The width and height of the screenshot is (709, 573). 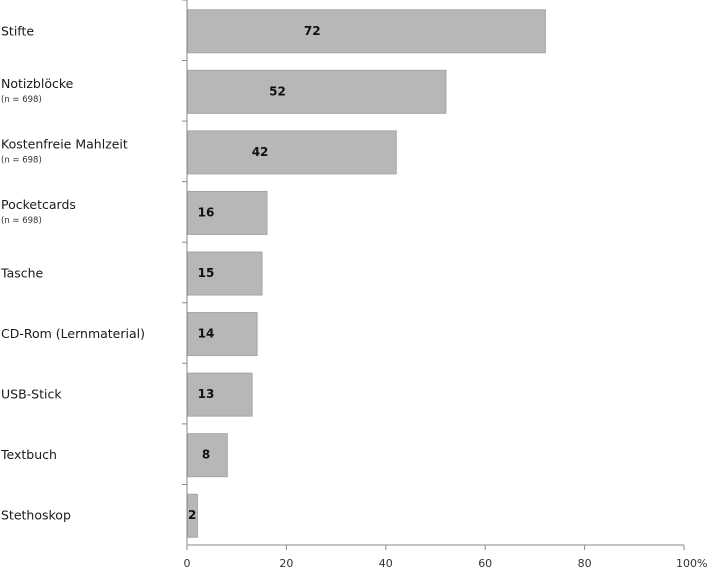 What do you see at coordinates (277, 91) in the screenshot?
I see `value-label-2: 52` at bounding box center [277, 91].